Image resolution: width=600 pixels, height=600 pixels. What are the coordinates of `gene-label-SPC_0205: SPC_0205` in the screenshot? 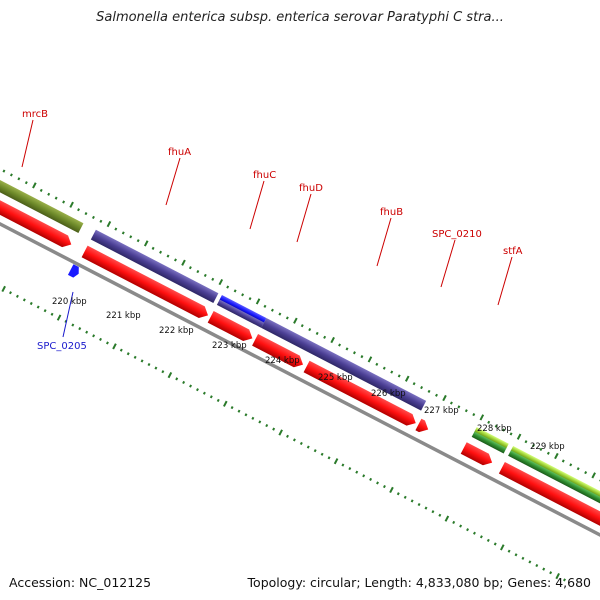 It's located at (62, 346).